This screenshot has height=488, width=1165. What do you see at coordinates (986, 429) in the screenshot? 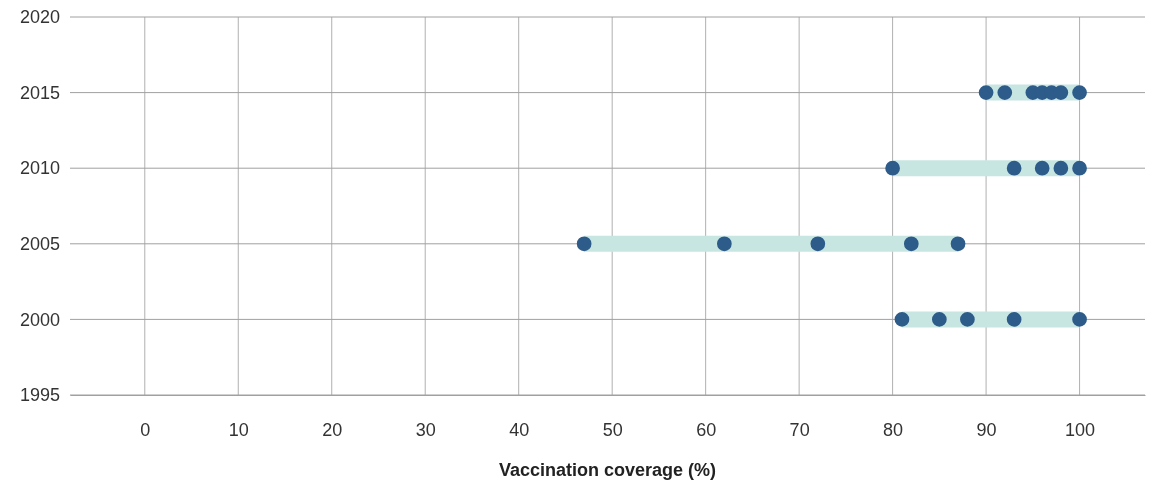
I see `x-tick-label: 90` at bounding box center [986, 429].